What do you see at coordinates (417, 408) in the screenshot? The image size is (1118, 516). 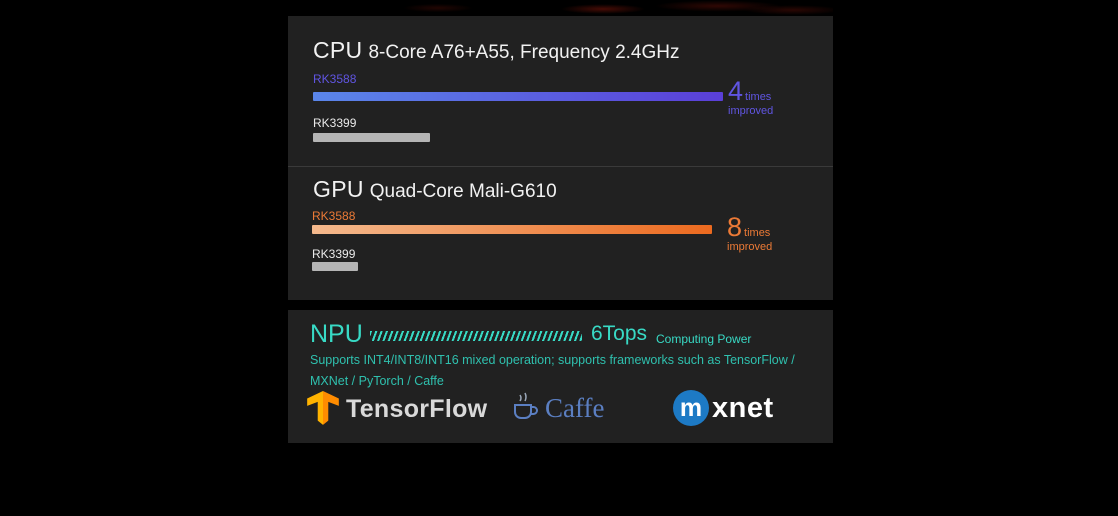 I see `tensorflow-wordmark: TensorFlow` at bounding box center [417, 408].